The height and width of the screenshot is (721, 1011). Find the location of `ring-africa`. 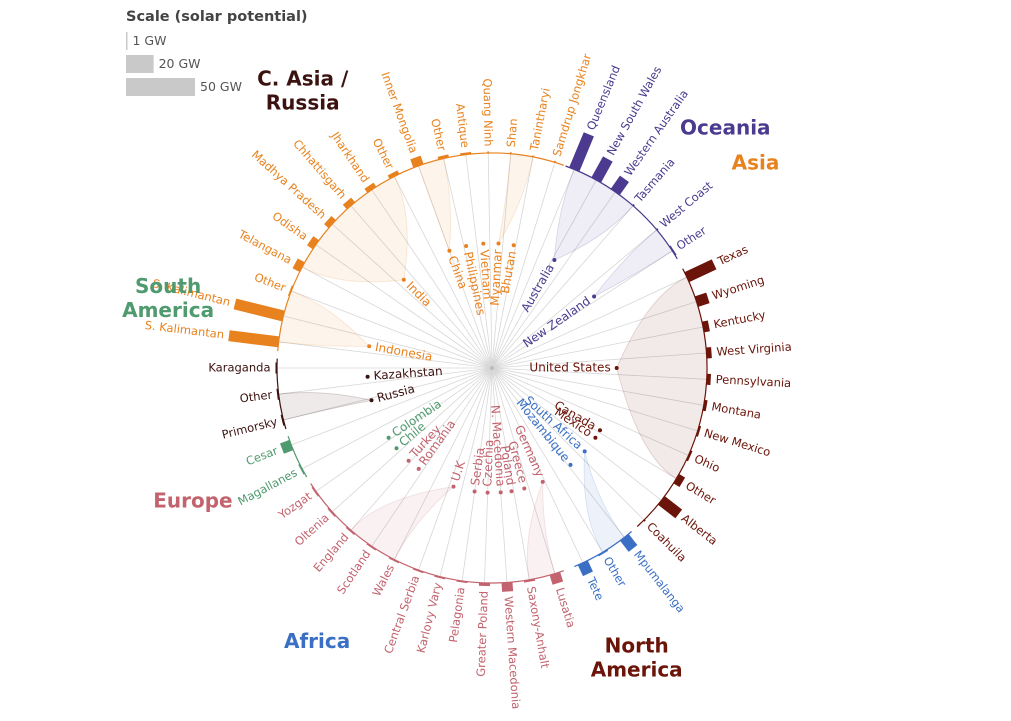

ring-africa is located at coordinates (603, 549).